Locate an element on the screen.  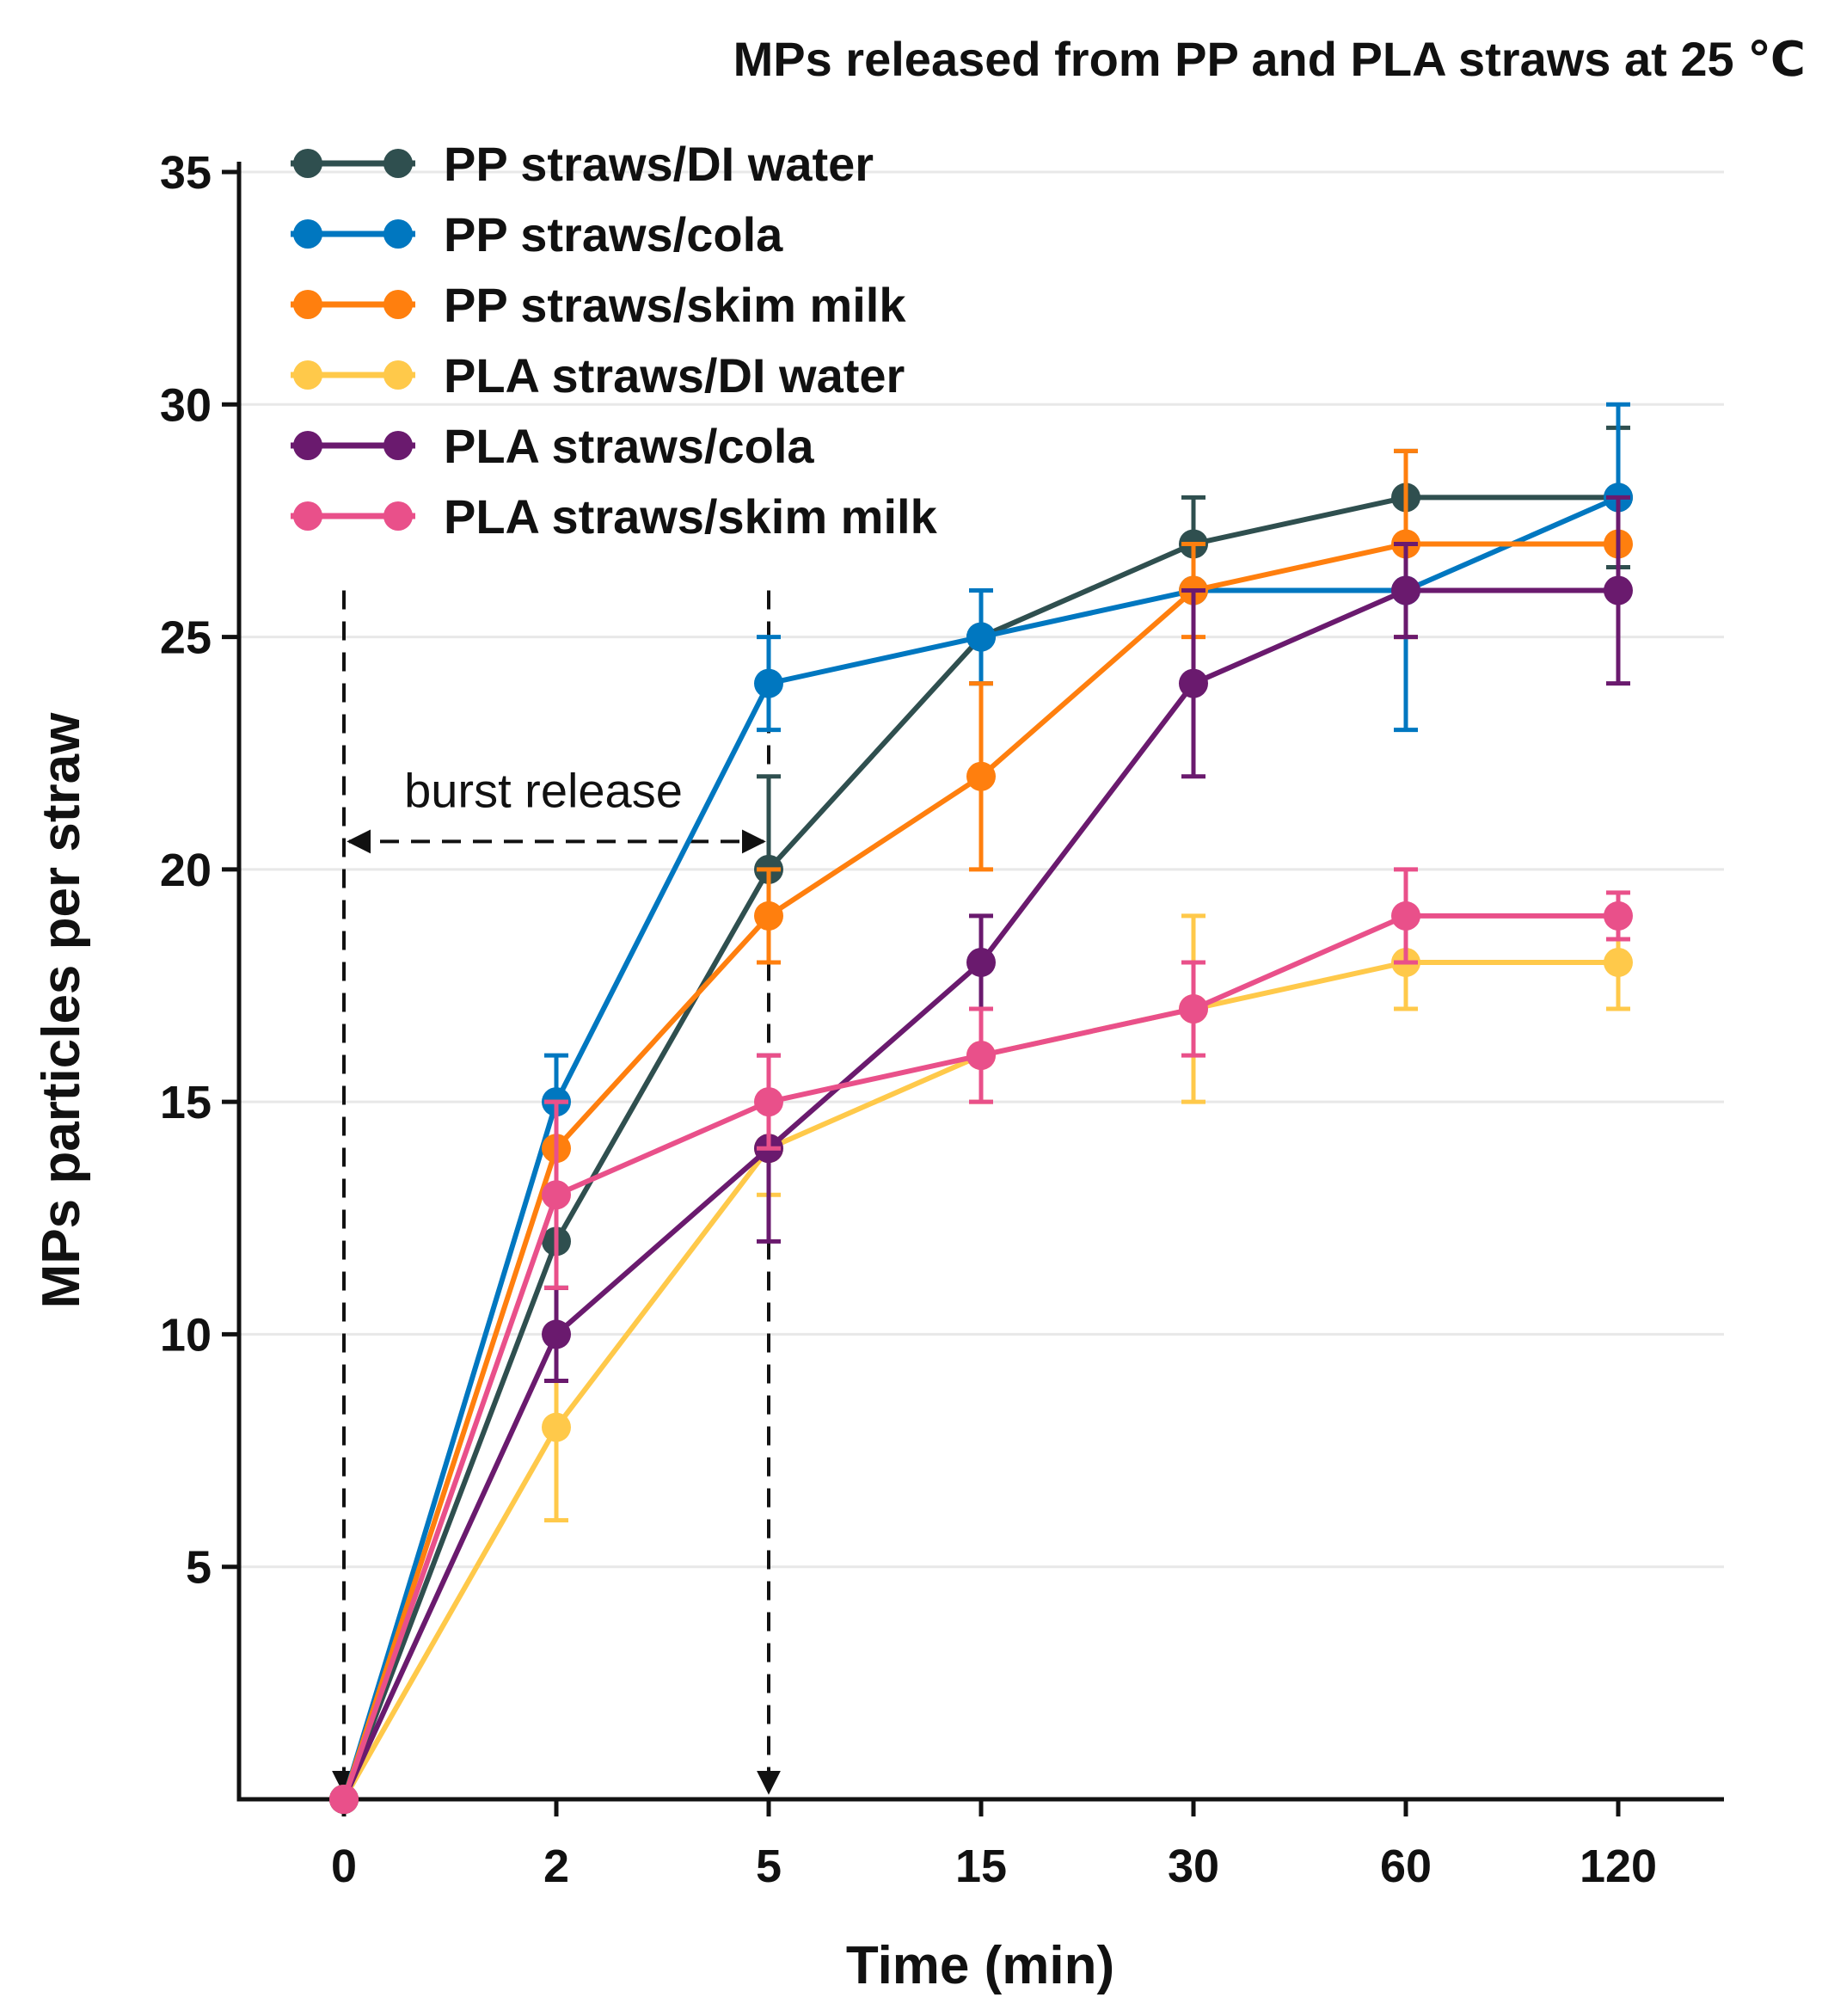
y-tick-label: 20 is located at coordinates (186, 871).